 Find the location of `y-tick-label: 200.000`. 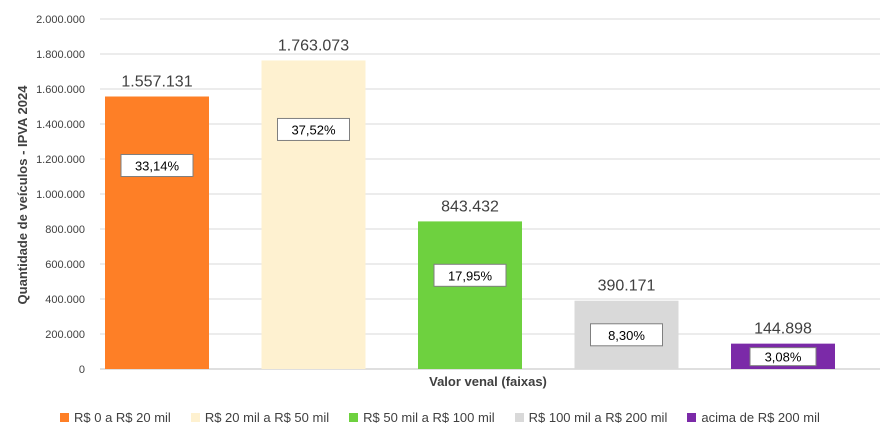

y-tick-label: 200.000 is located at coordinates (65, 335).